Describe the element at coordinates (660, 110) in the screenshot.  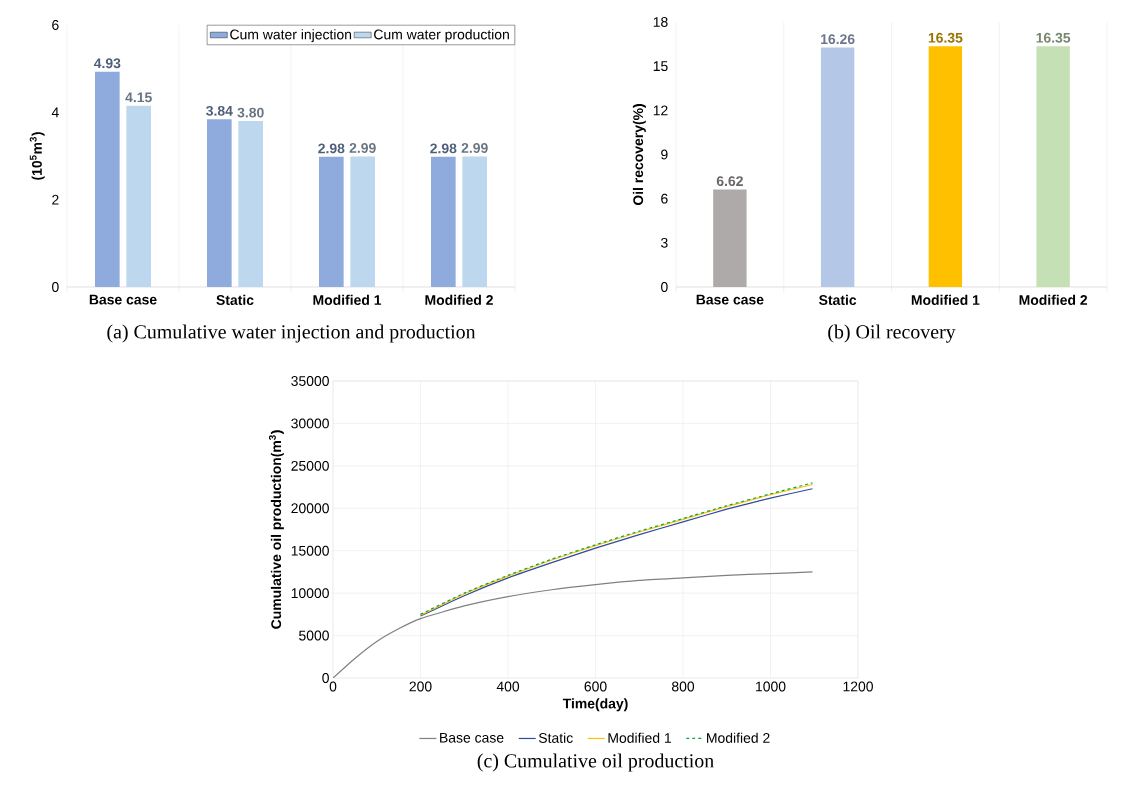
I see `y-tick-label: 12` at that location.